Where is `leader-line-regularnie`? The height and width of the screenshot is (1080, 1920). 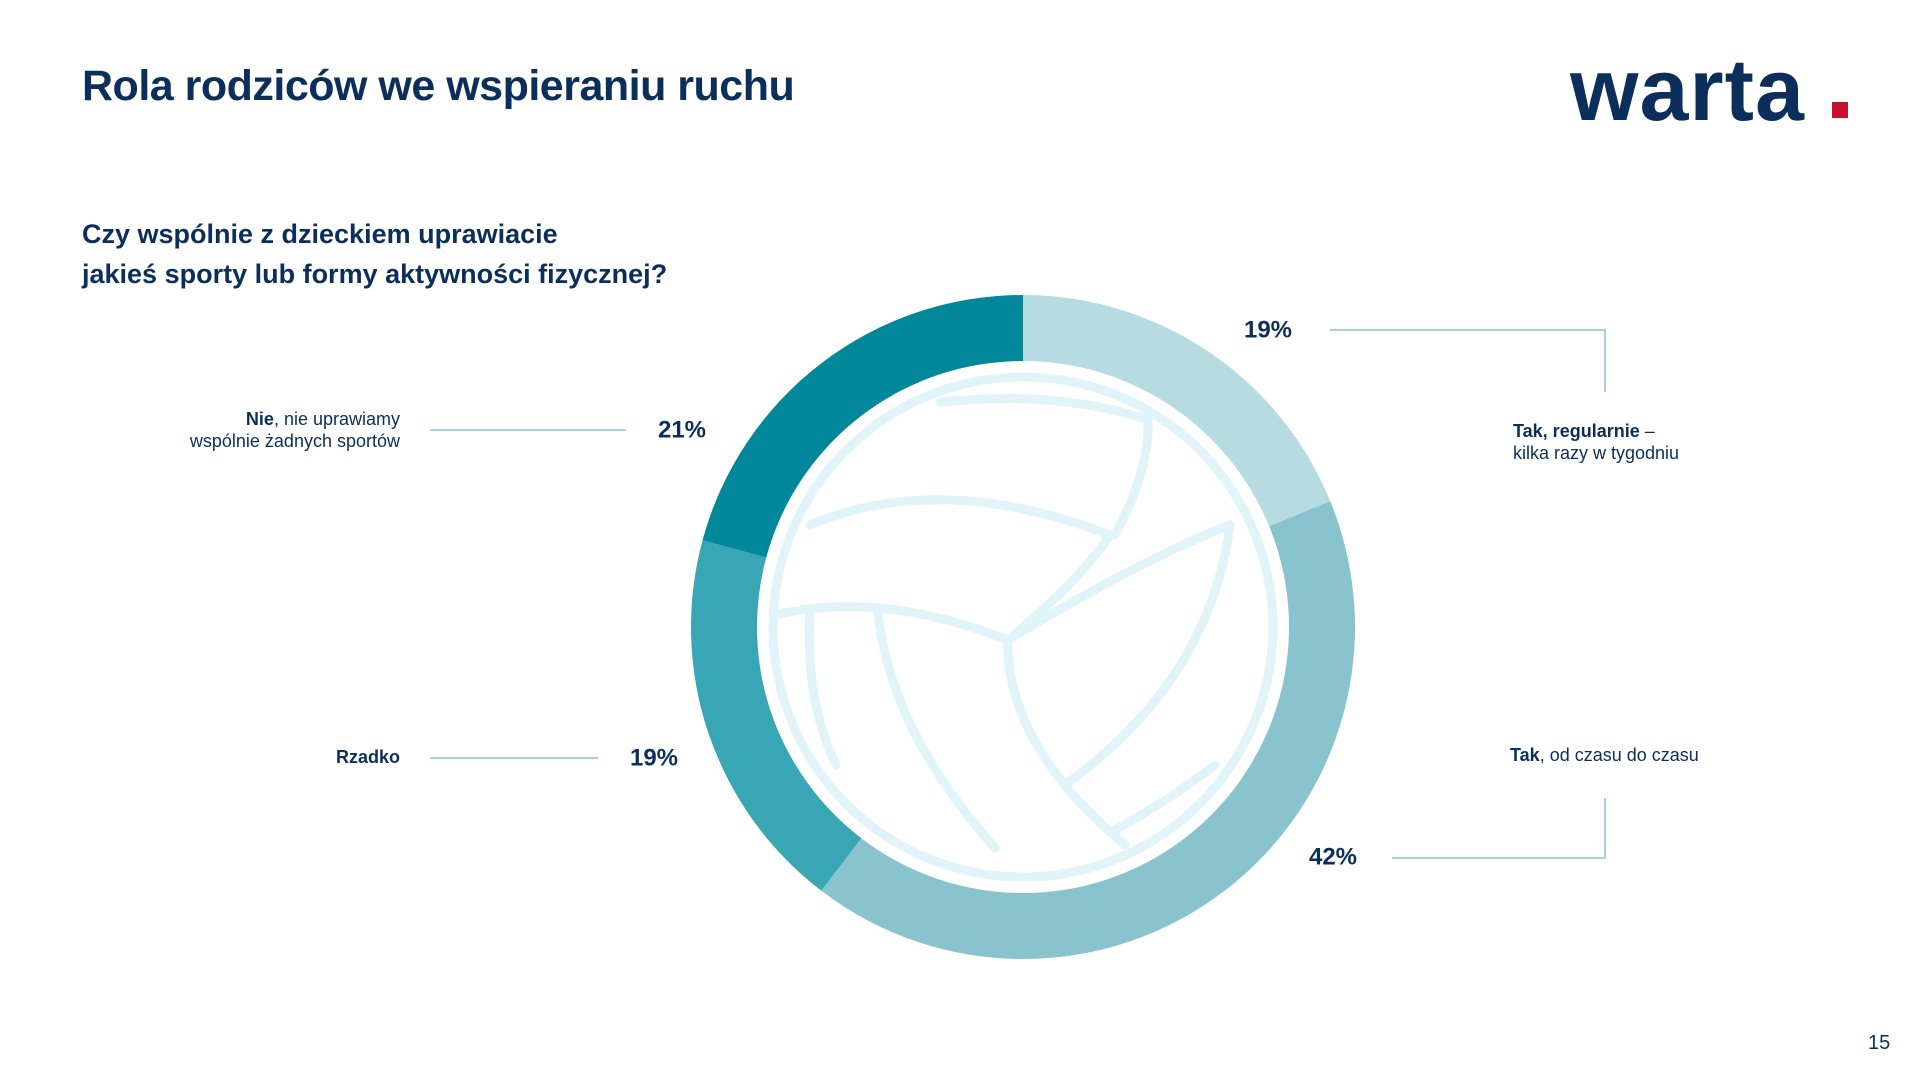 leader-line-regularnie is located at coordinates (1468, 360).